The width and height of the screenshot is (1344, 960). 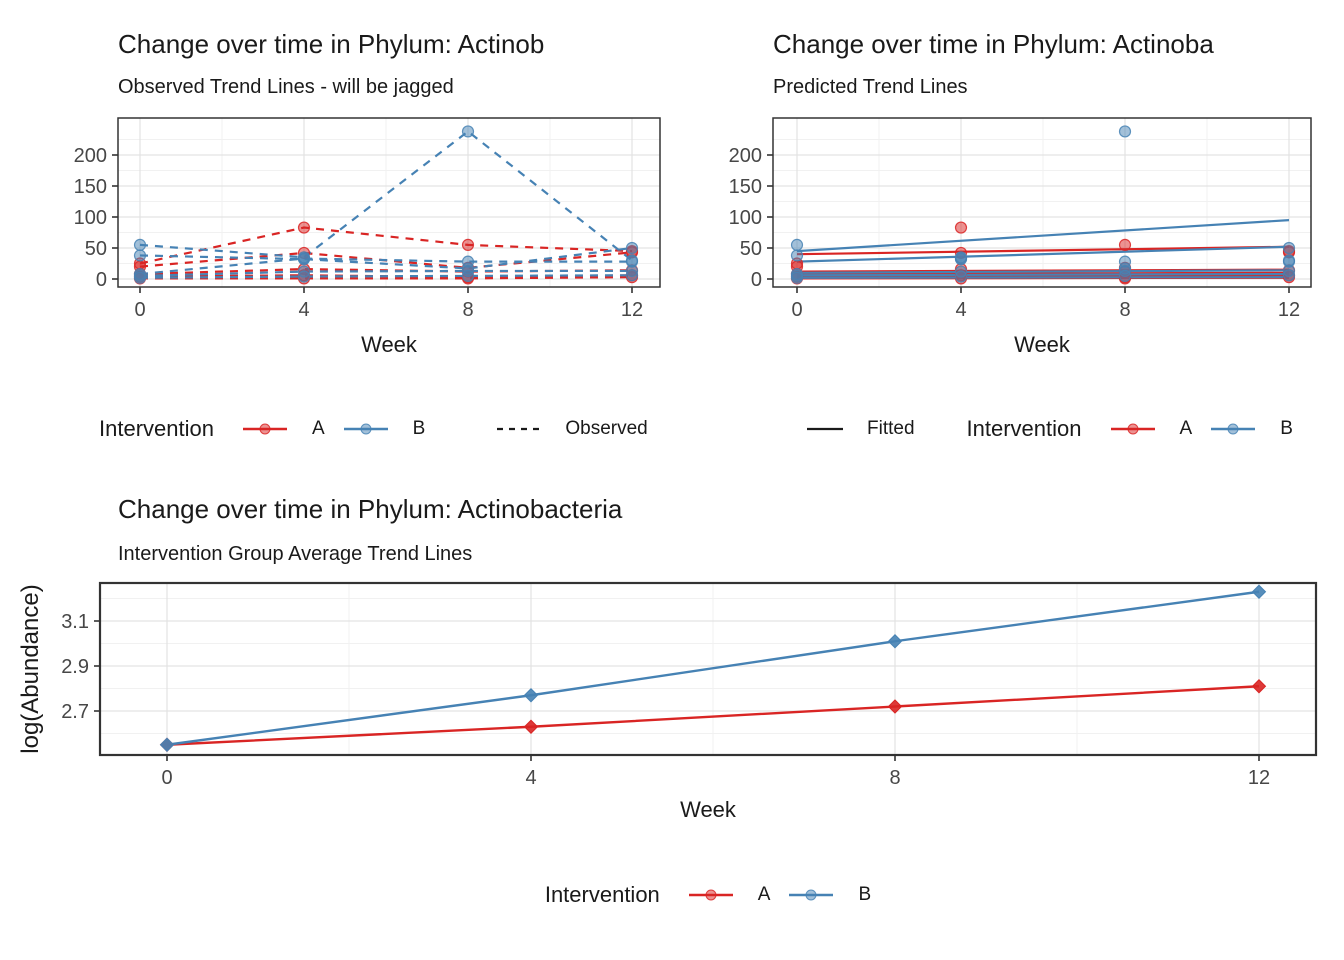 I want to click on chart1-x-axis-title: Week, so click(x=389, y=344).